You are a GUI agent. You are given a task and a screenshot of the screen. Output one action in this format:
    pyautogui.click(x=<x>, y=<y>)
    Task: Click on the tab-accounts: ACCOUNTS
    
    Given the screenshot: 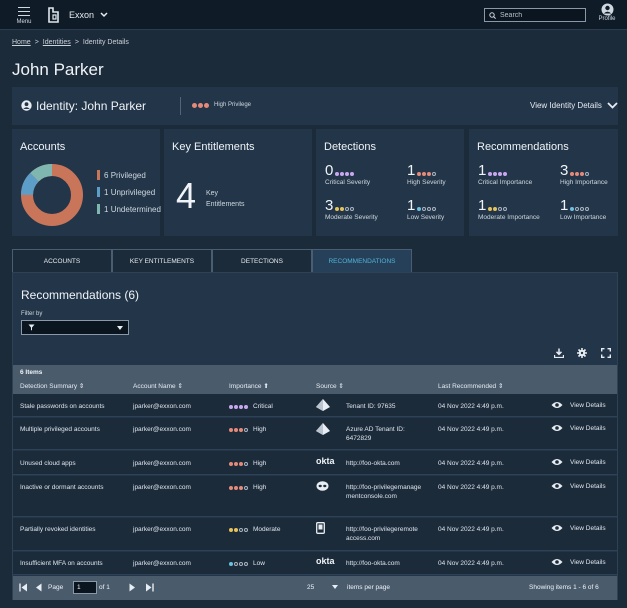 What is the action you would take?
    pyautogui.click(x=62, y=261)
    